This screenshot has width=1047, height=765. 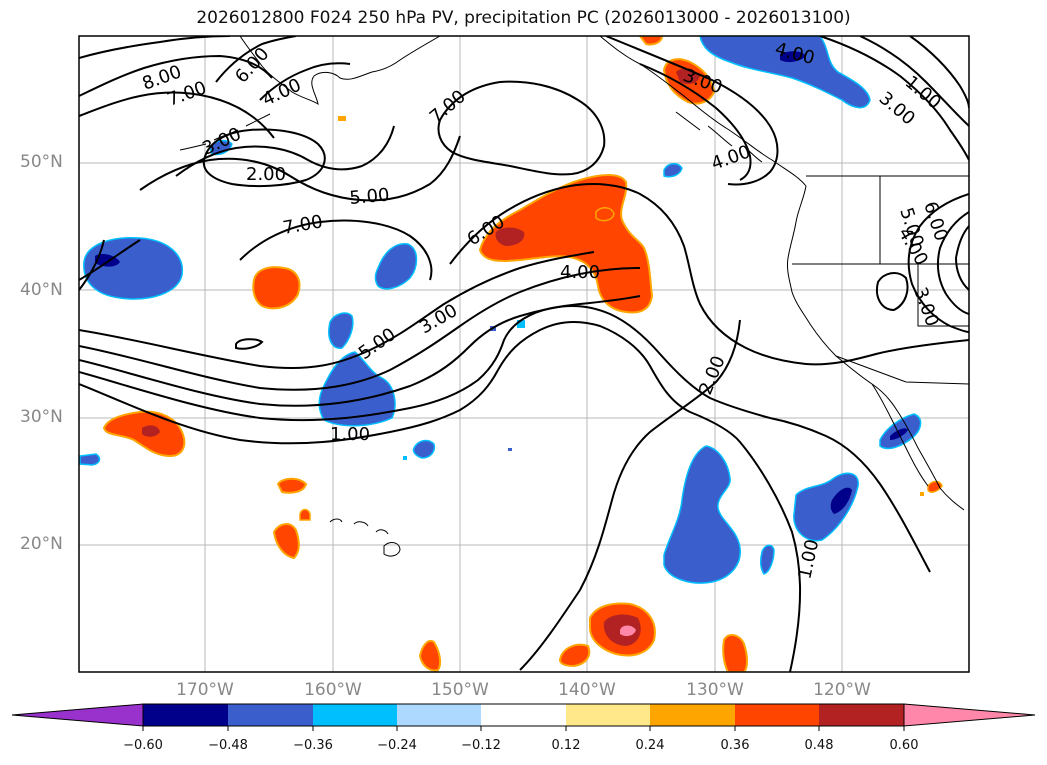 I want to click on lon-label-170w: 170°W, so click(x=205, y=690).